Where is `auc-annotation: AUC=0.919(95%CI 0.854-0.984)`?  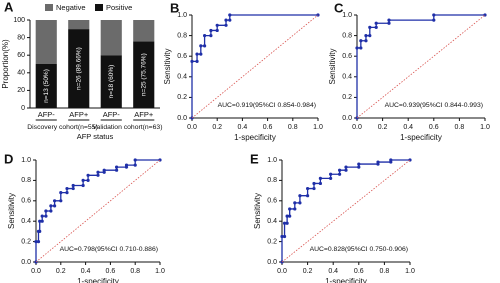 auc-annotation: AUC=0.919(95%CI 0.854-0.984) is located at coordinates (267, 105).